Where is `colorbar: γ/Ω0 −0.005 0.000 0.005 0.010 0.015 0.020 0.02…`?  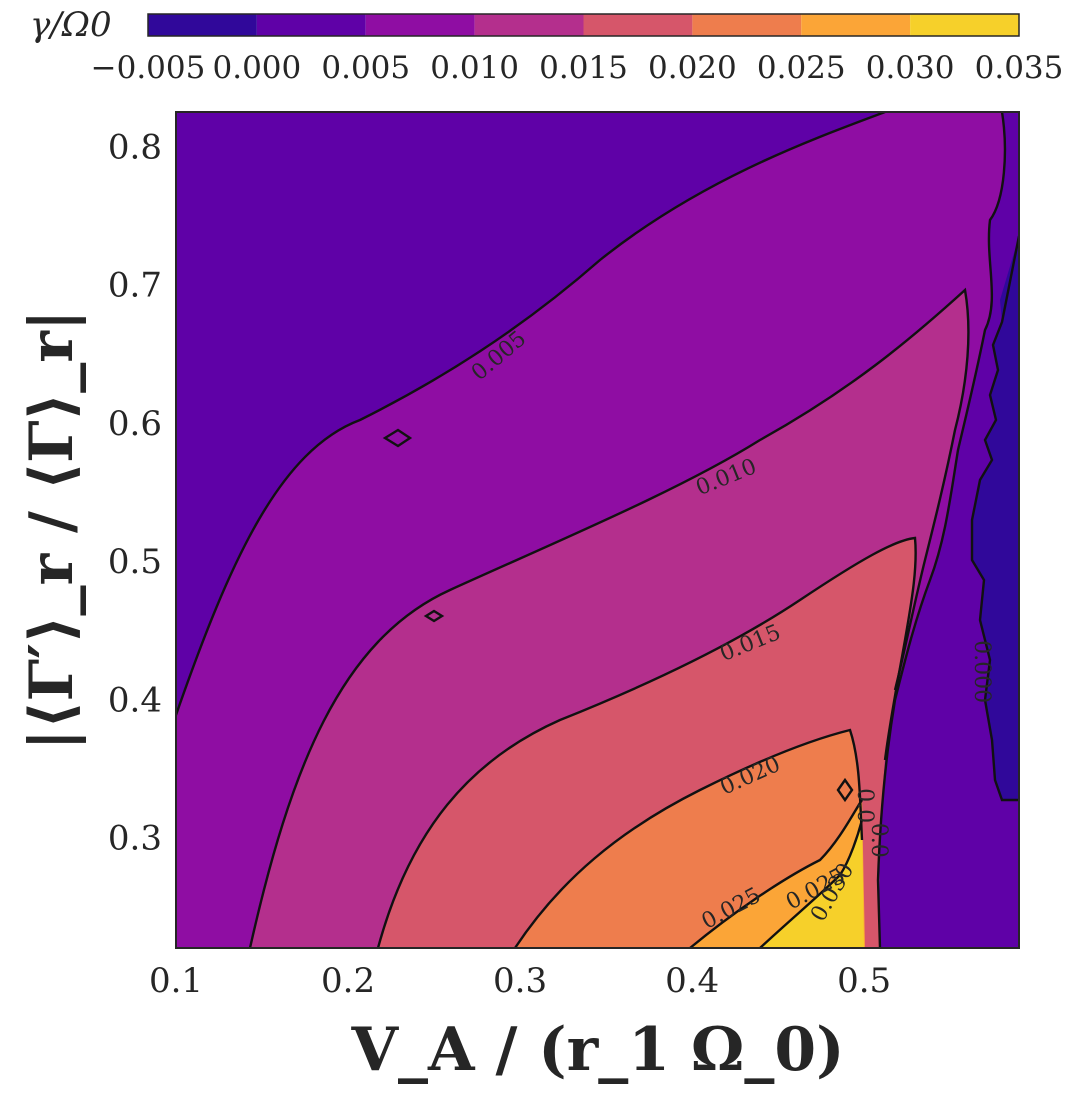
colorbar: γ/Ω0 −0.005 0.000 0.005 0.010 0.015 0.020 0.02… is located at coordinates (546, 45).